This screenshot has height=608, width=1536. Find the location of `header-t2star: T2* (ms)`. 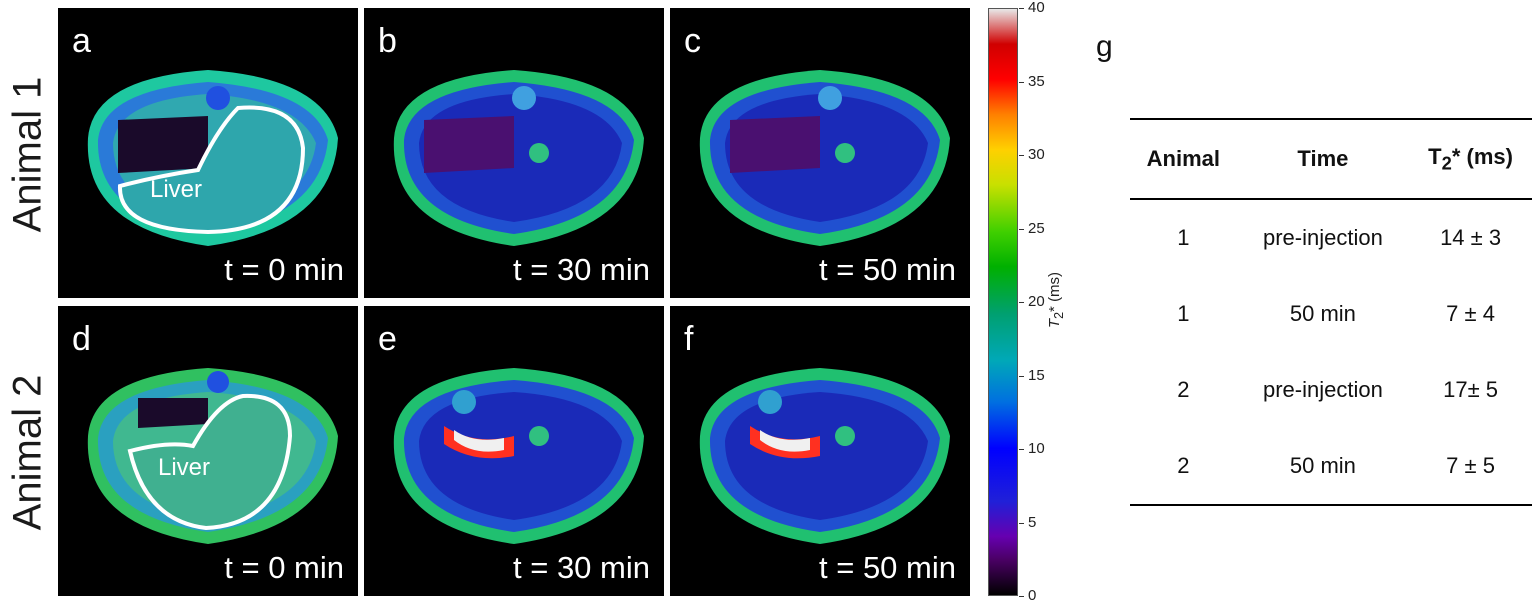

header-t2star: T2* (ms) is located at coordinates (1470, 159).